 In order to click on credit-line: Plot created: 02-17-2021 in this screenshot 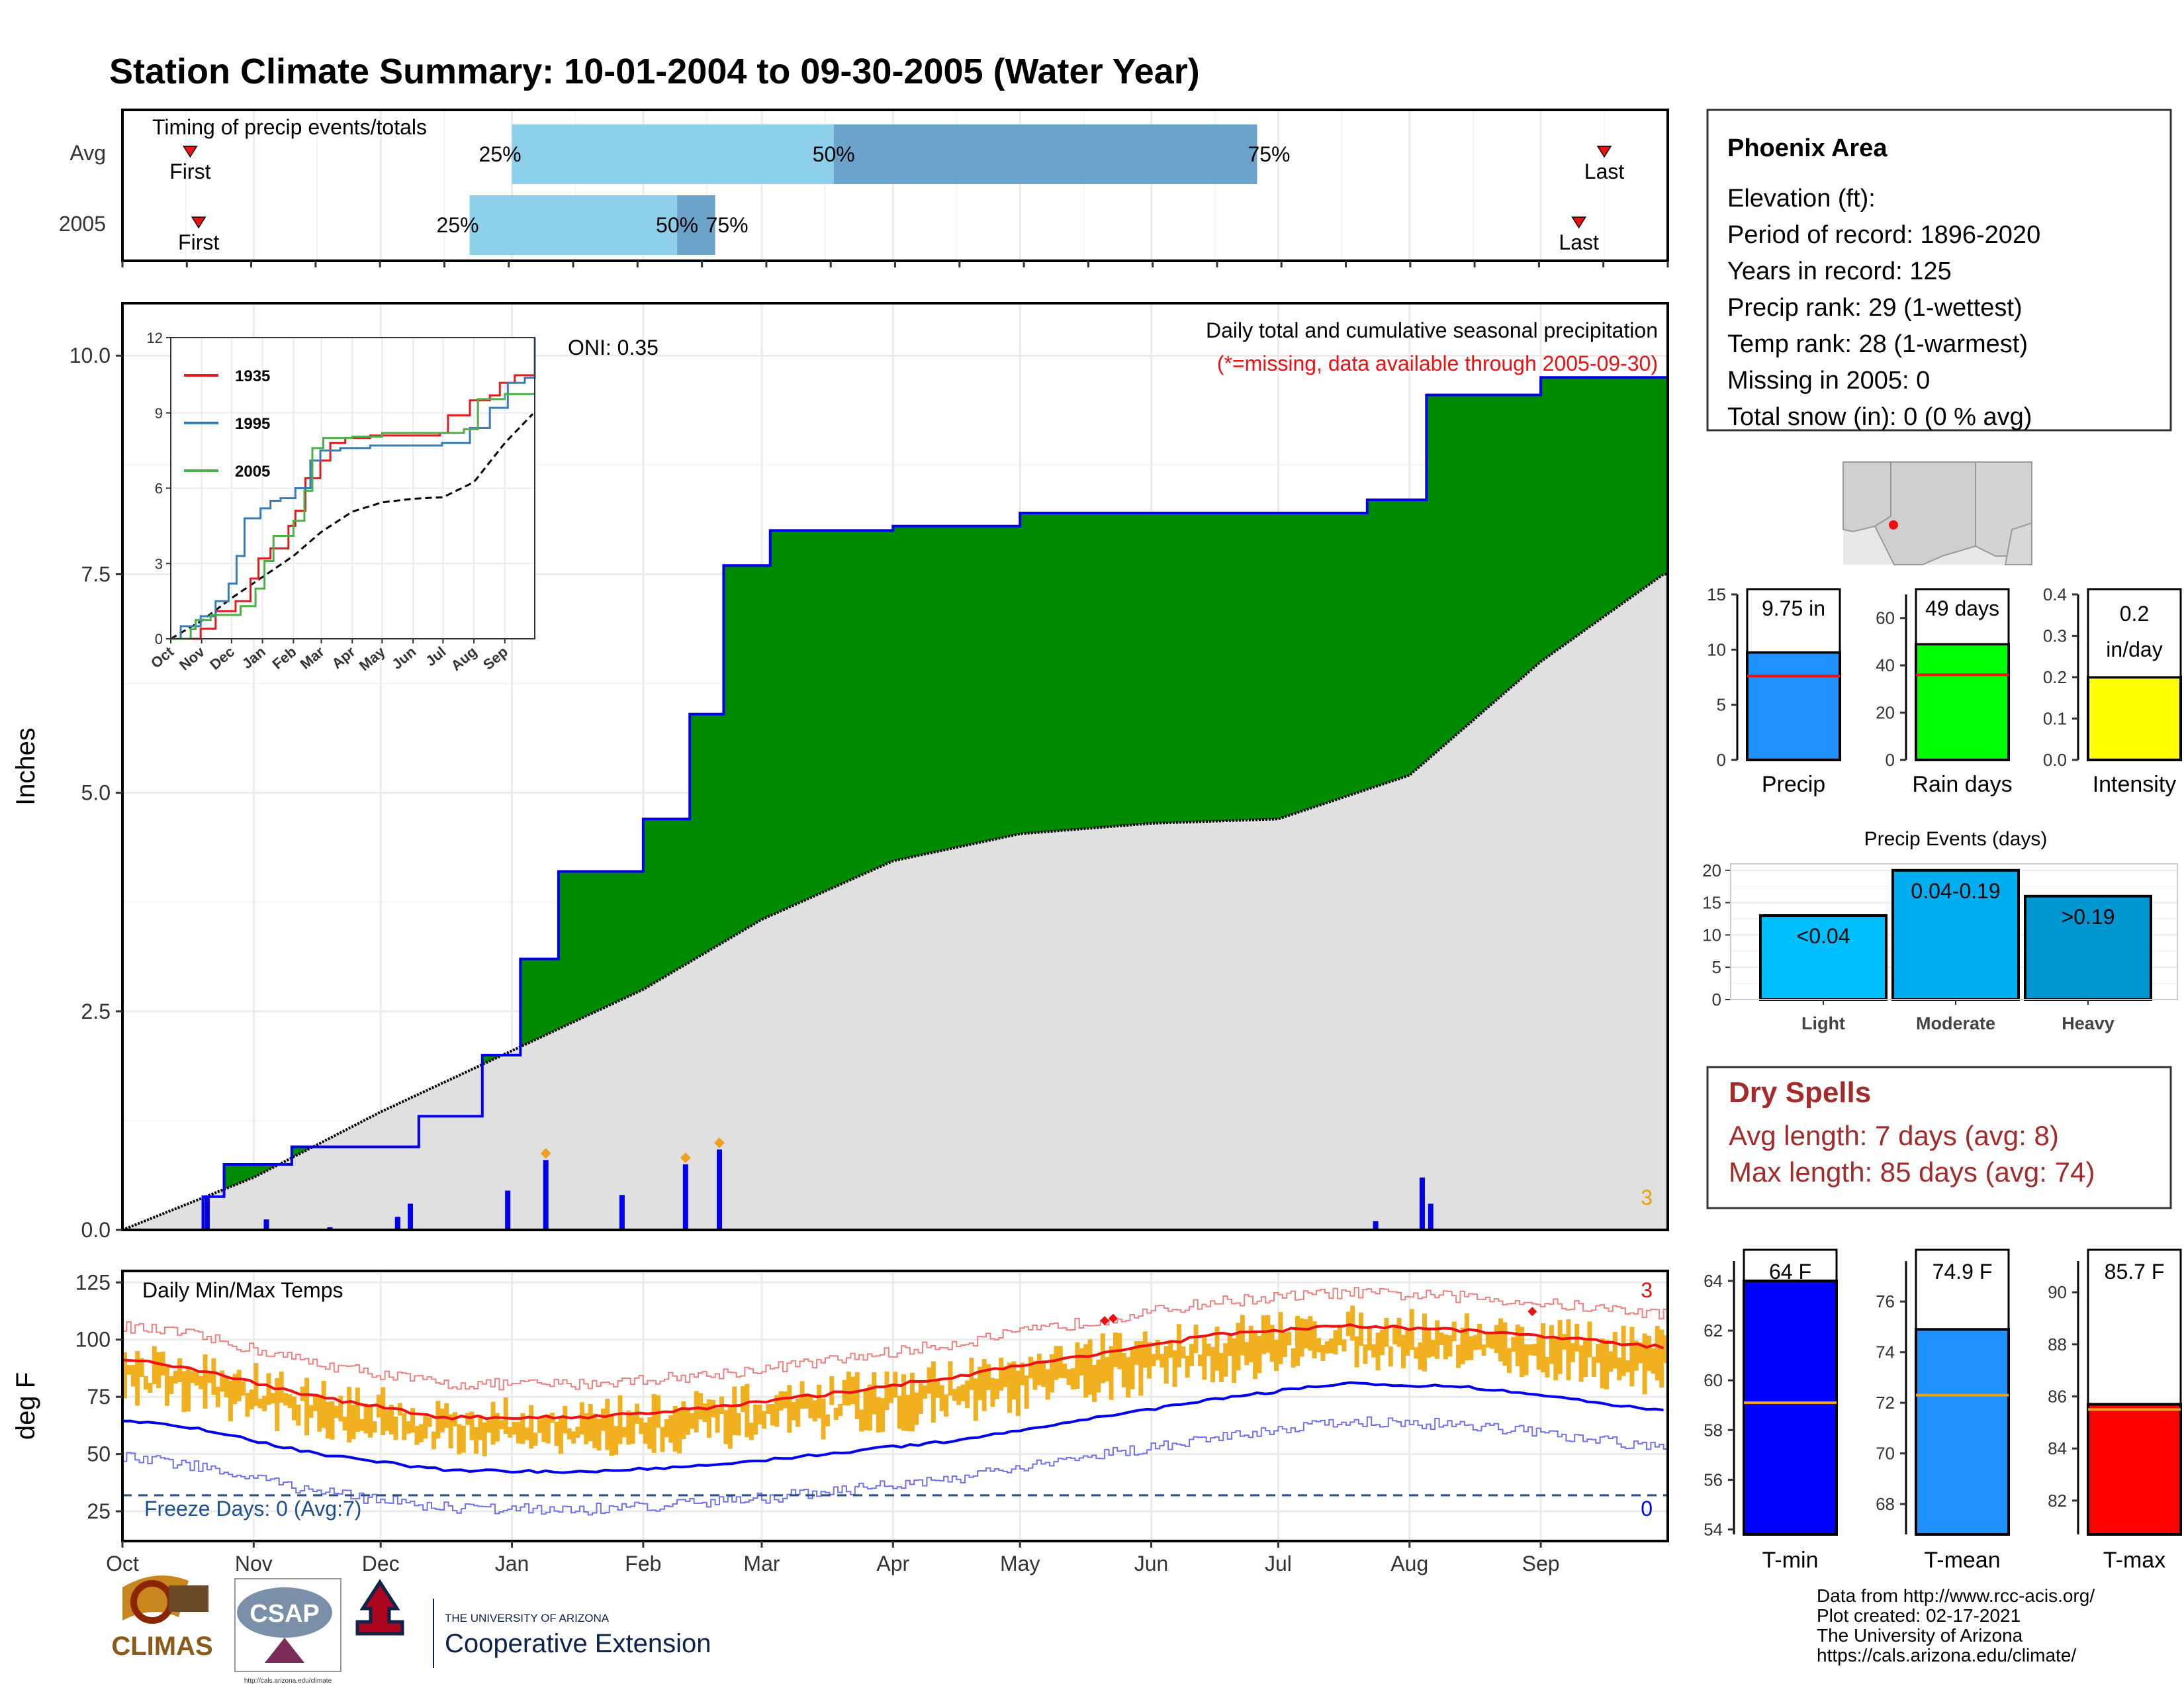, I will do `click(1919, 1615)`.